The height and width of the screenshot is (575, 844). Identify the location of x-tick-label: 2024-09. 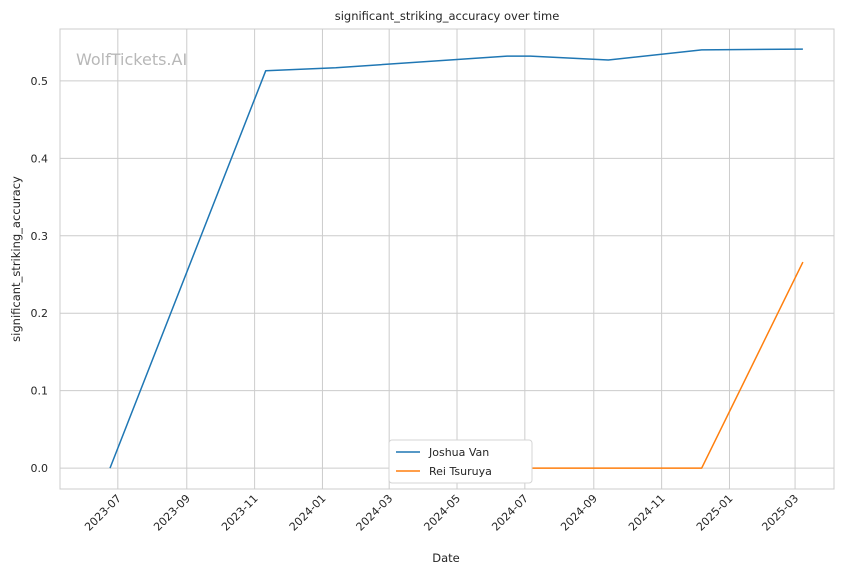
(579, 513).